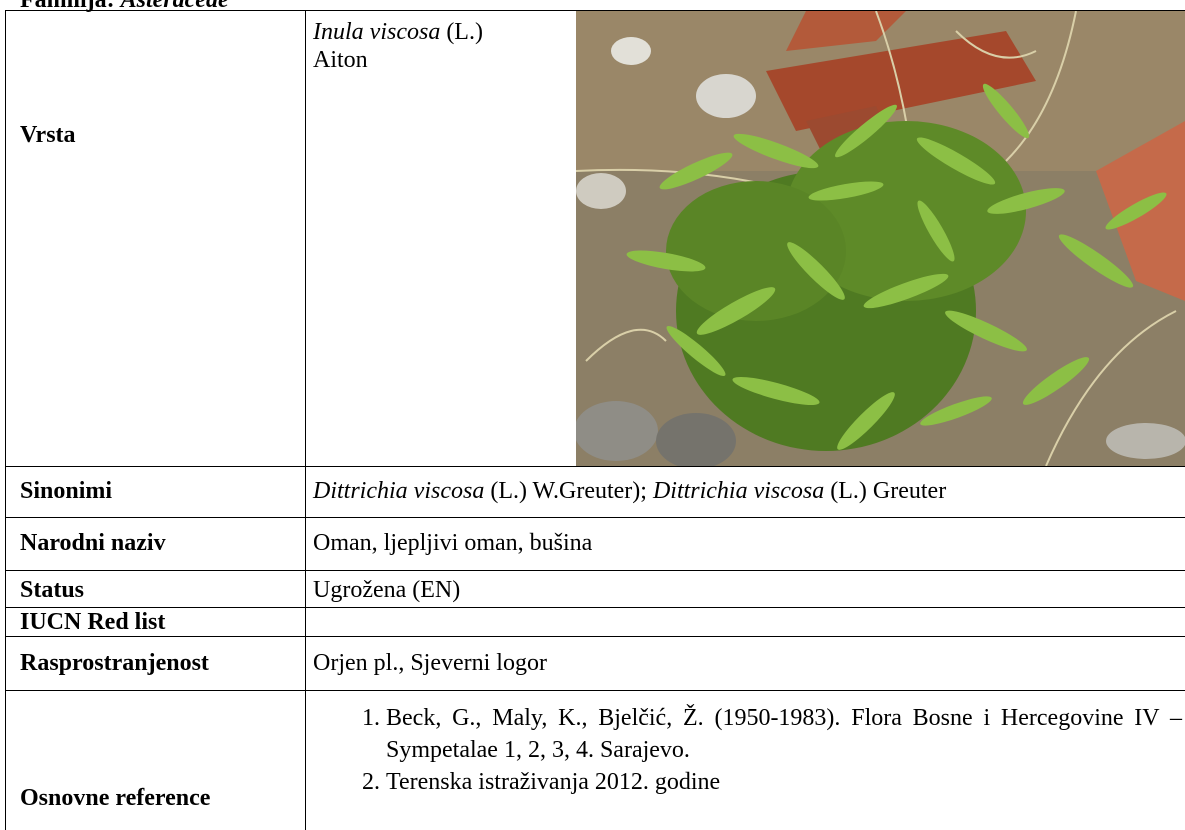 Image resolution: width=1185 pixels, height=830 pixels. I want to click on row-label: Rasprostranjenost, so click(114, 663).